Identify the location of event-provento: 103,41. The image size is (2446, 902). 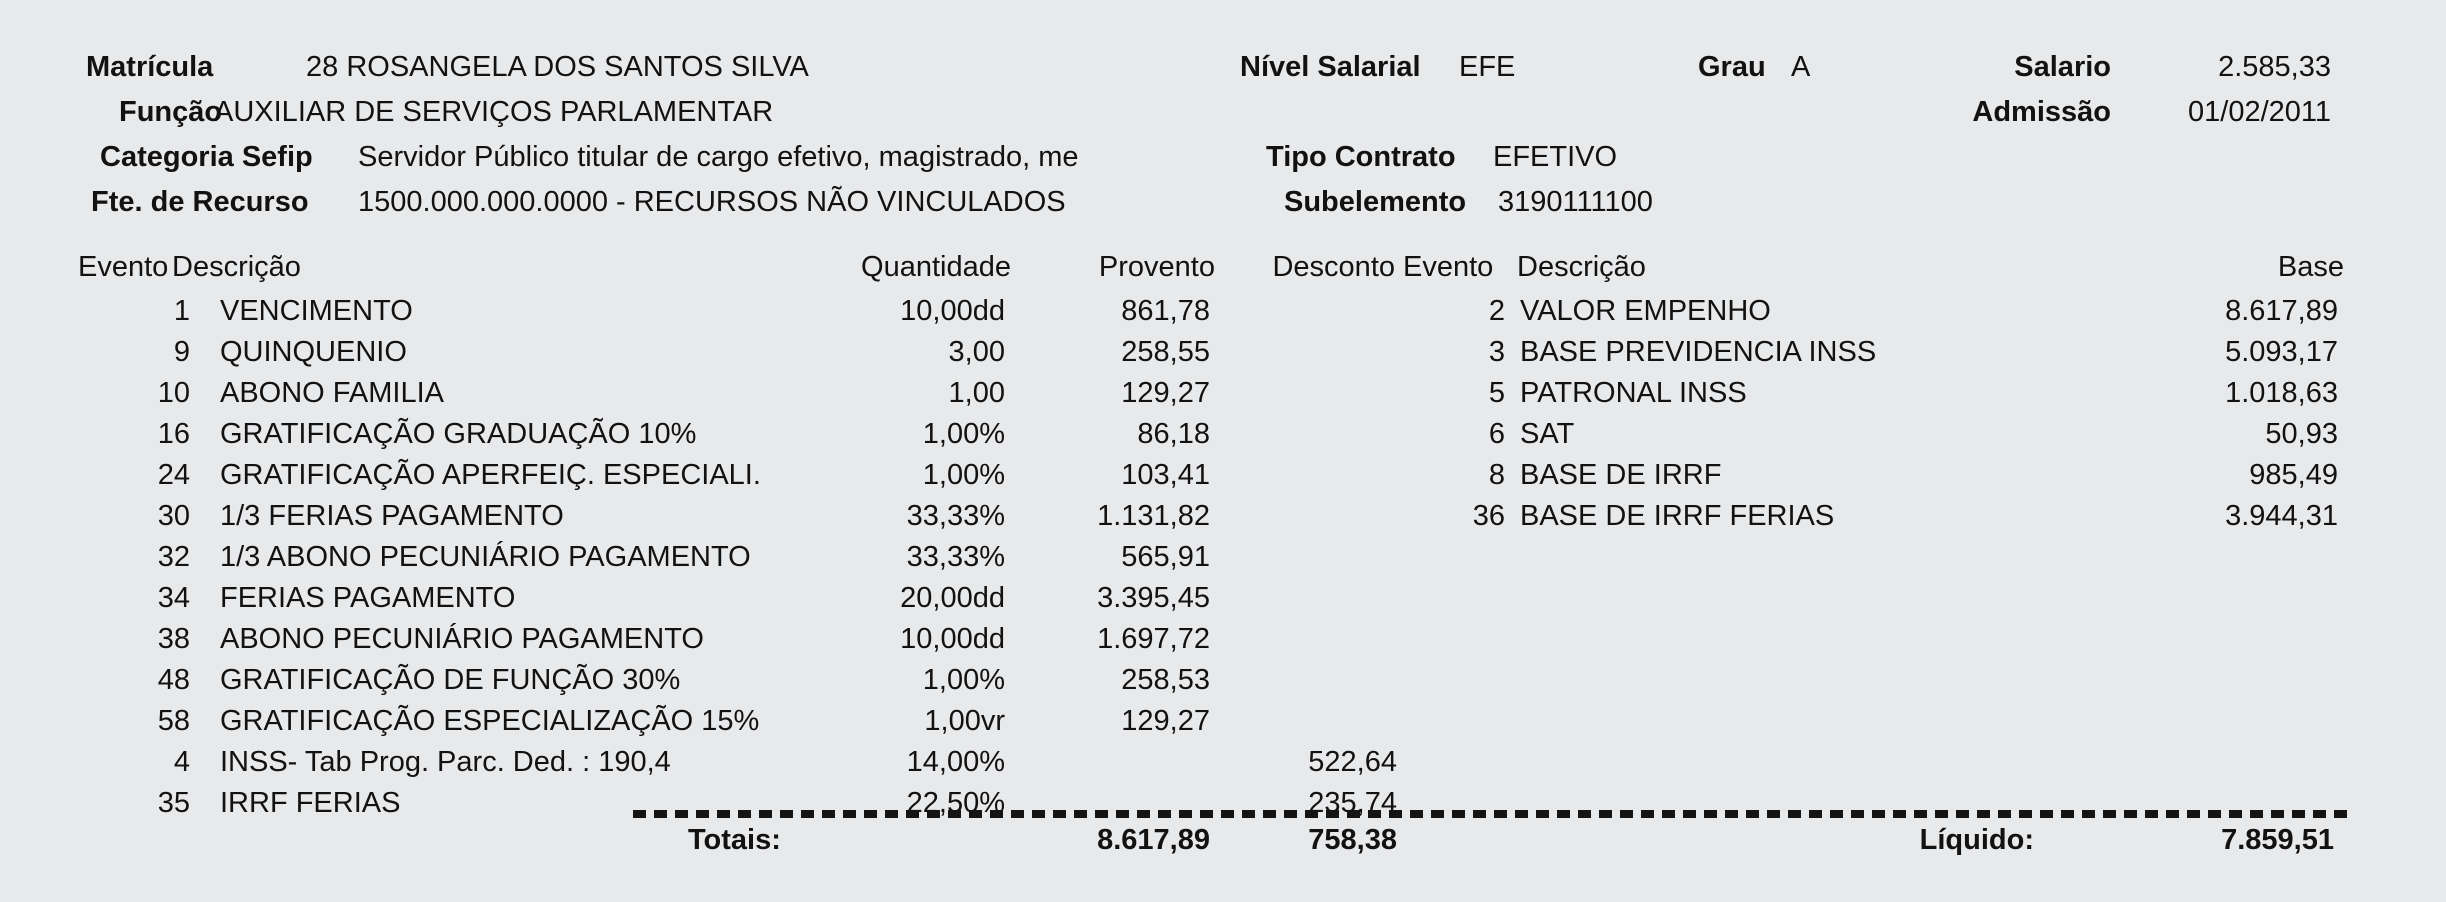
(1165, 475).